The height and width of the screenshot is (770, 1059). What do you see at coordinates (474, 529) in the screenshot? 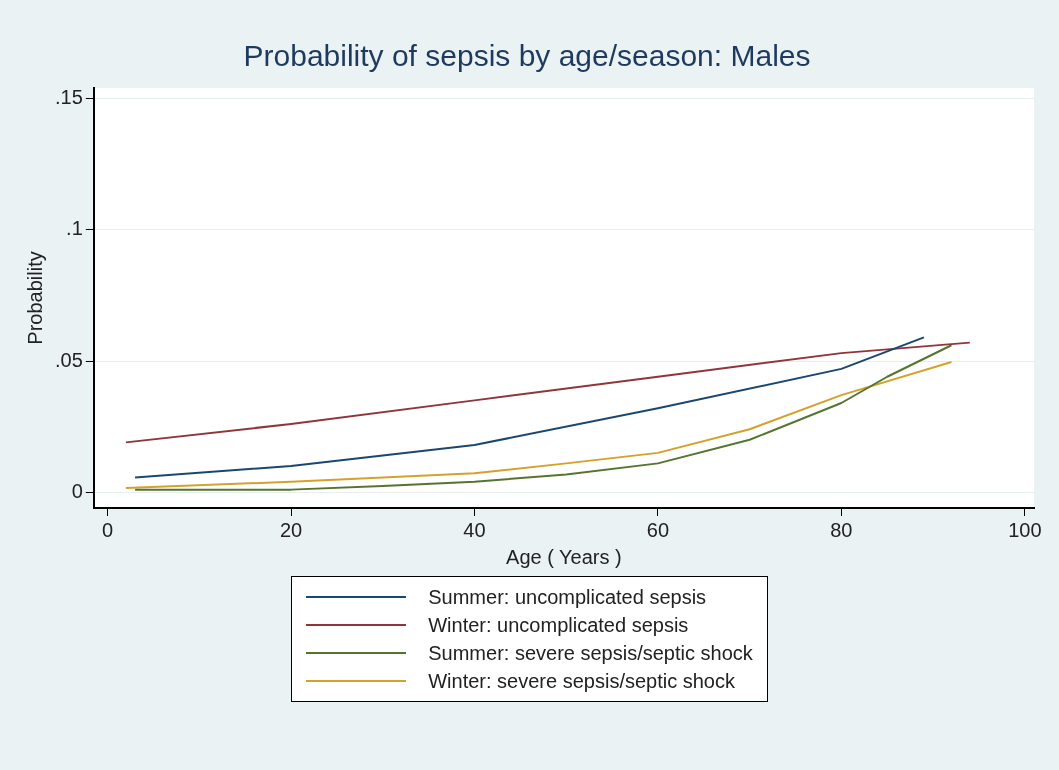
I see `x-tick-label: 40` at bounding box center [474, 529].